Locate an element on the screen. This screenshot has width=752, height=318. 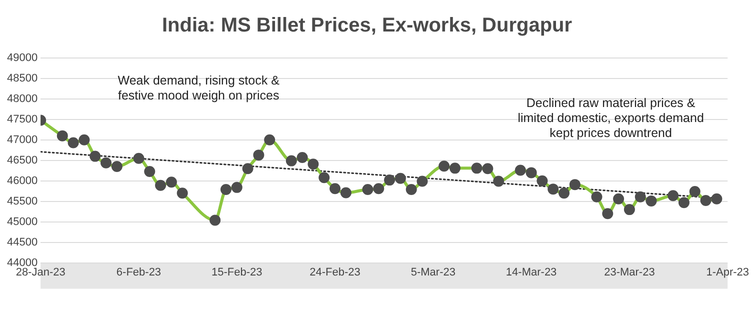
y-tick-label: 44000 is located at coordinates (22, 262).